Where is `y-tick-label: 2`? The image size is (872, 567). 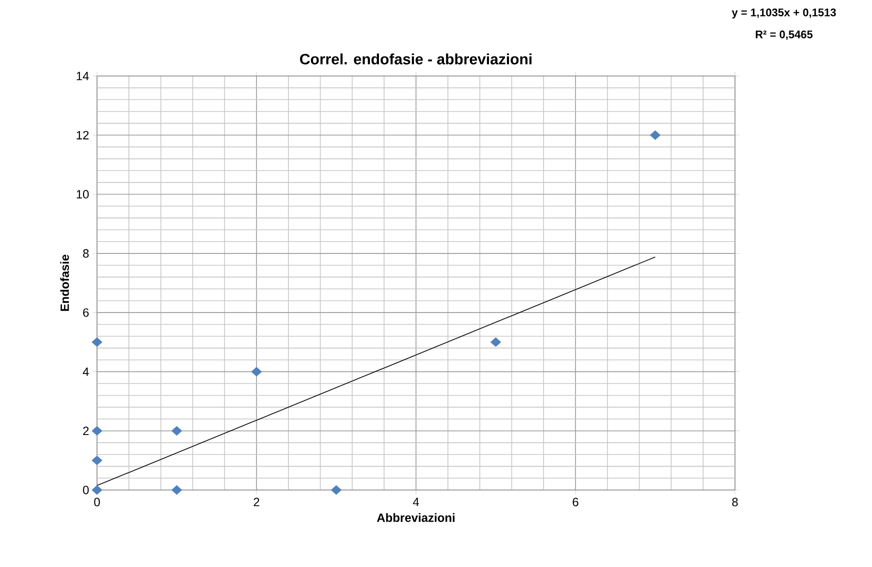
y-tick-label: 2 is located at coordinates (86, 431).